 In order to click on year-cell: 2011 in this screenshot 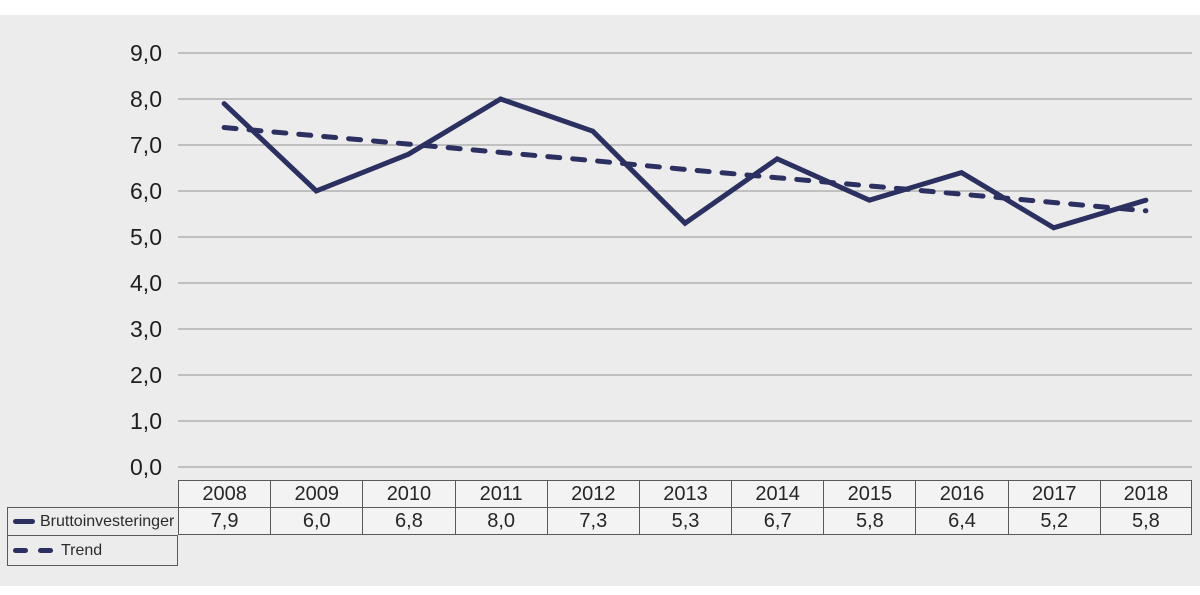, I will do `click(500, 493)`.